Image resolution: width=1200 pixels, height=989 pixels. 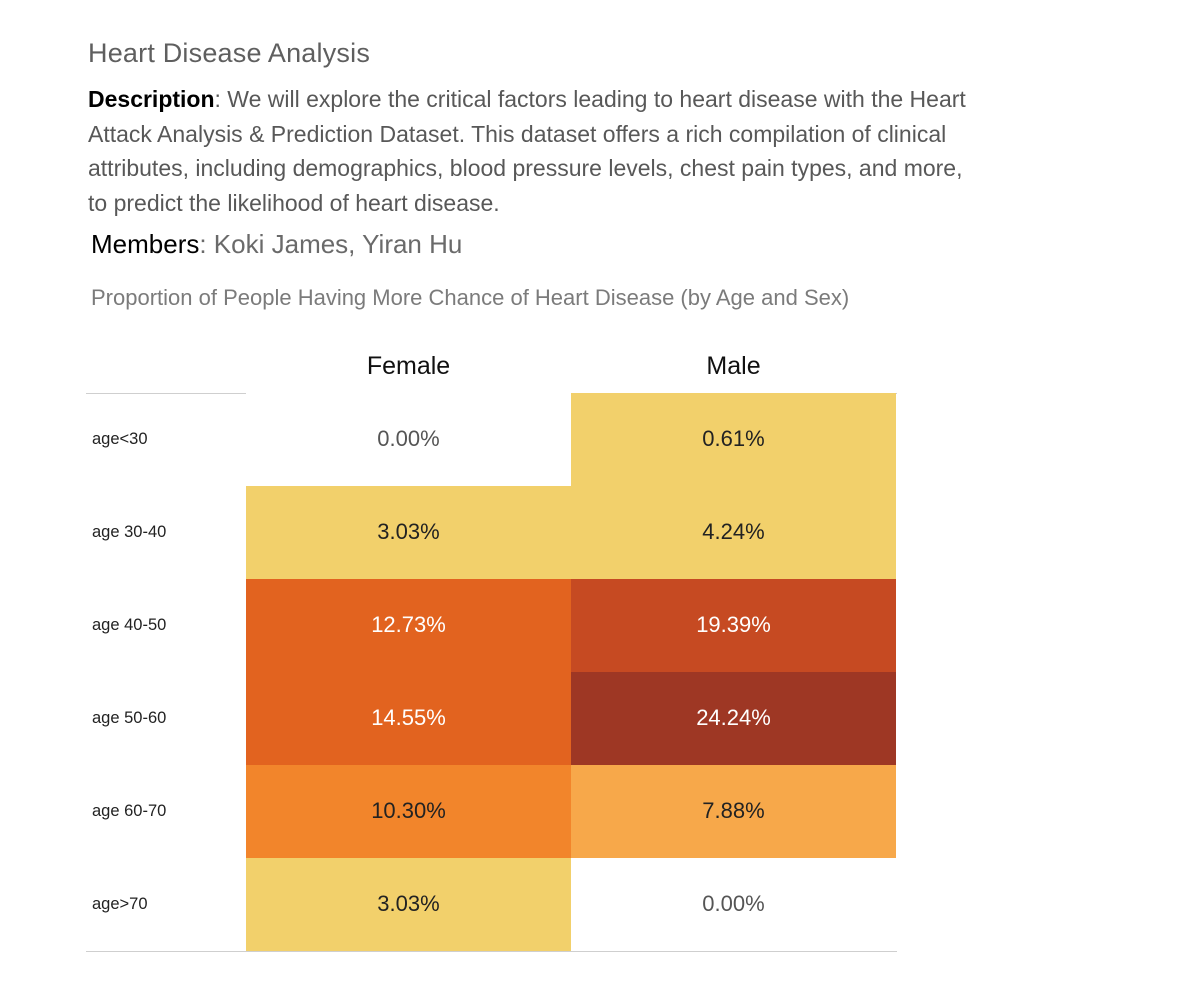 I want to click on row-label: age 60-70, so click(x=129, y=810).